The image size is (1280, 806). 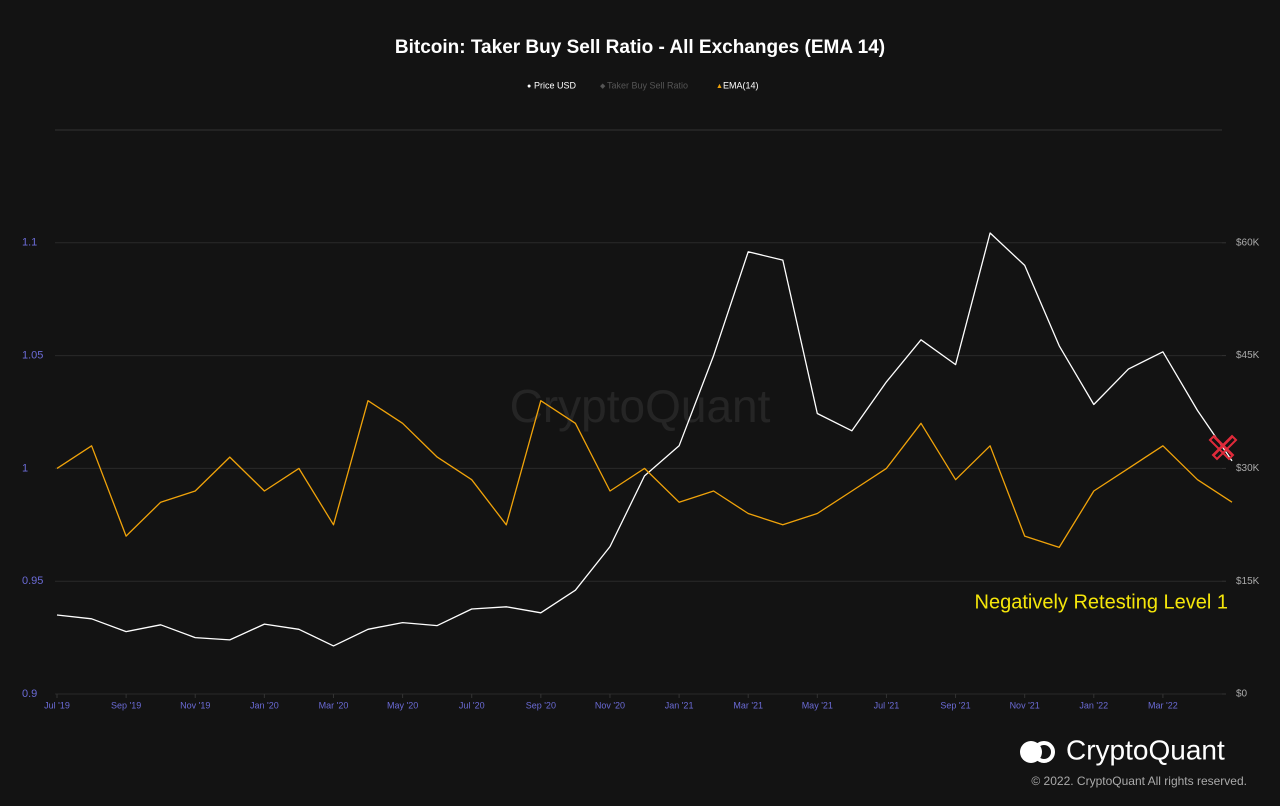 I want to click on legend-label: Taker Buy Sell Ratio, so click(x=647, y=85).